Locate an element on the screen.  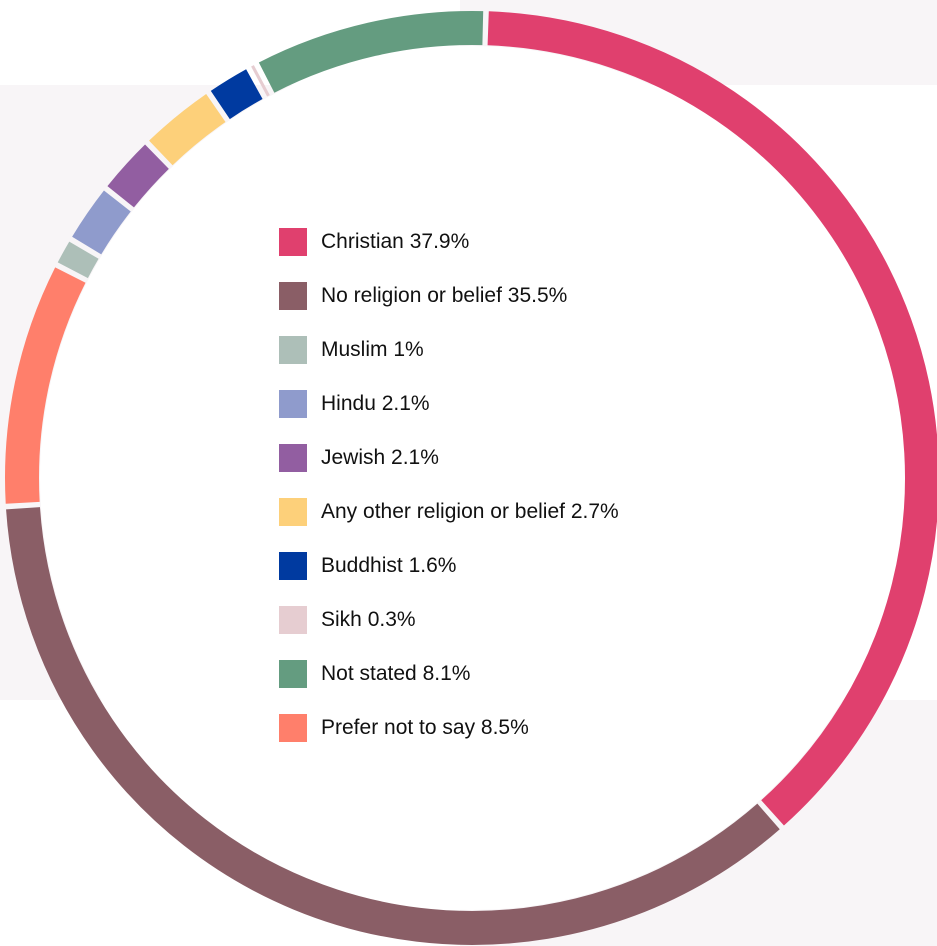
legend-name: No religion or belief is located at coordinates (411, 295).